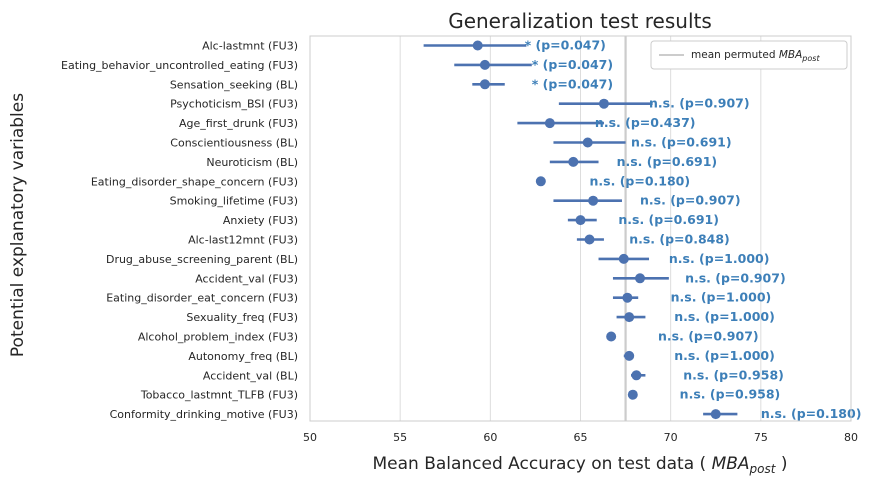 This screenshot has height=486, width=879. What do you see at coordinates (243, 356) in the screenshot?
I see `y-tick-label: Autonomy_freq (BL)` at bounding box center [243, 356].